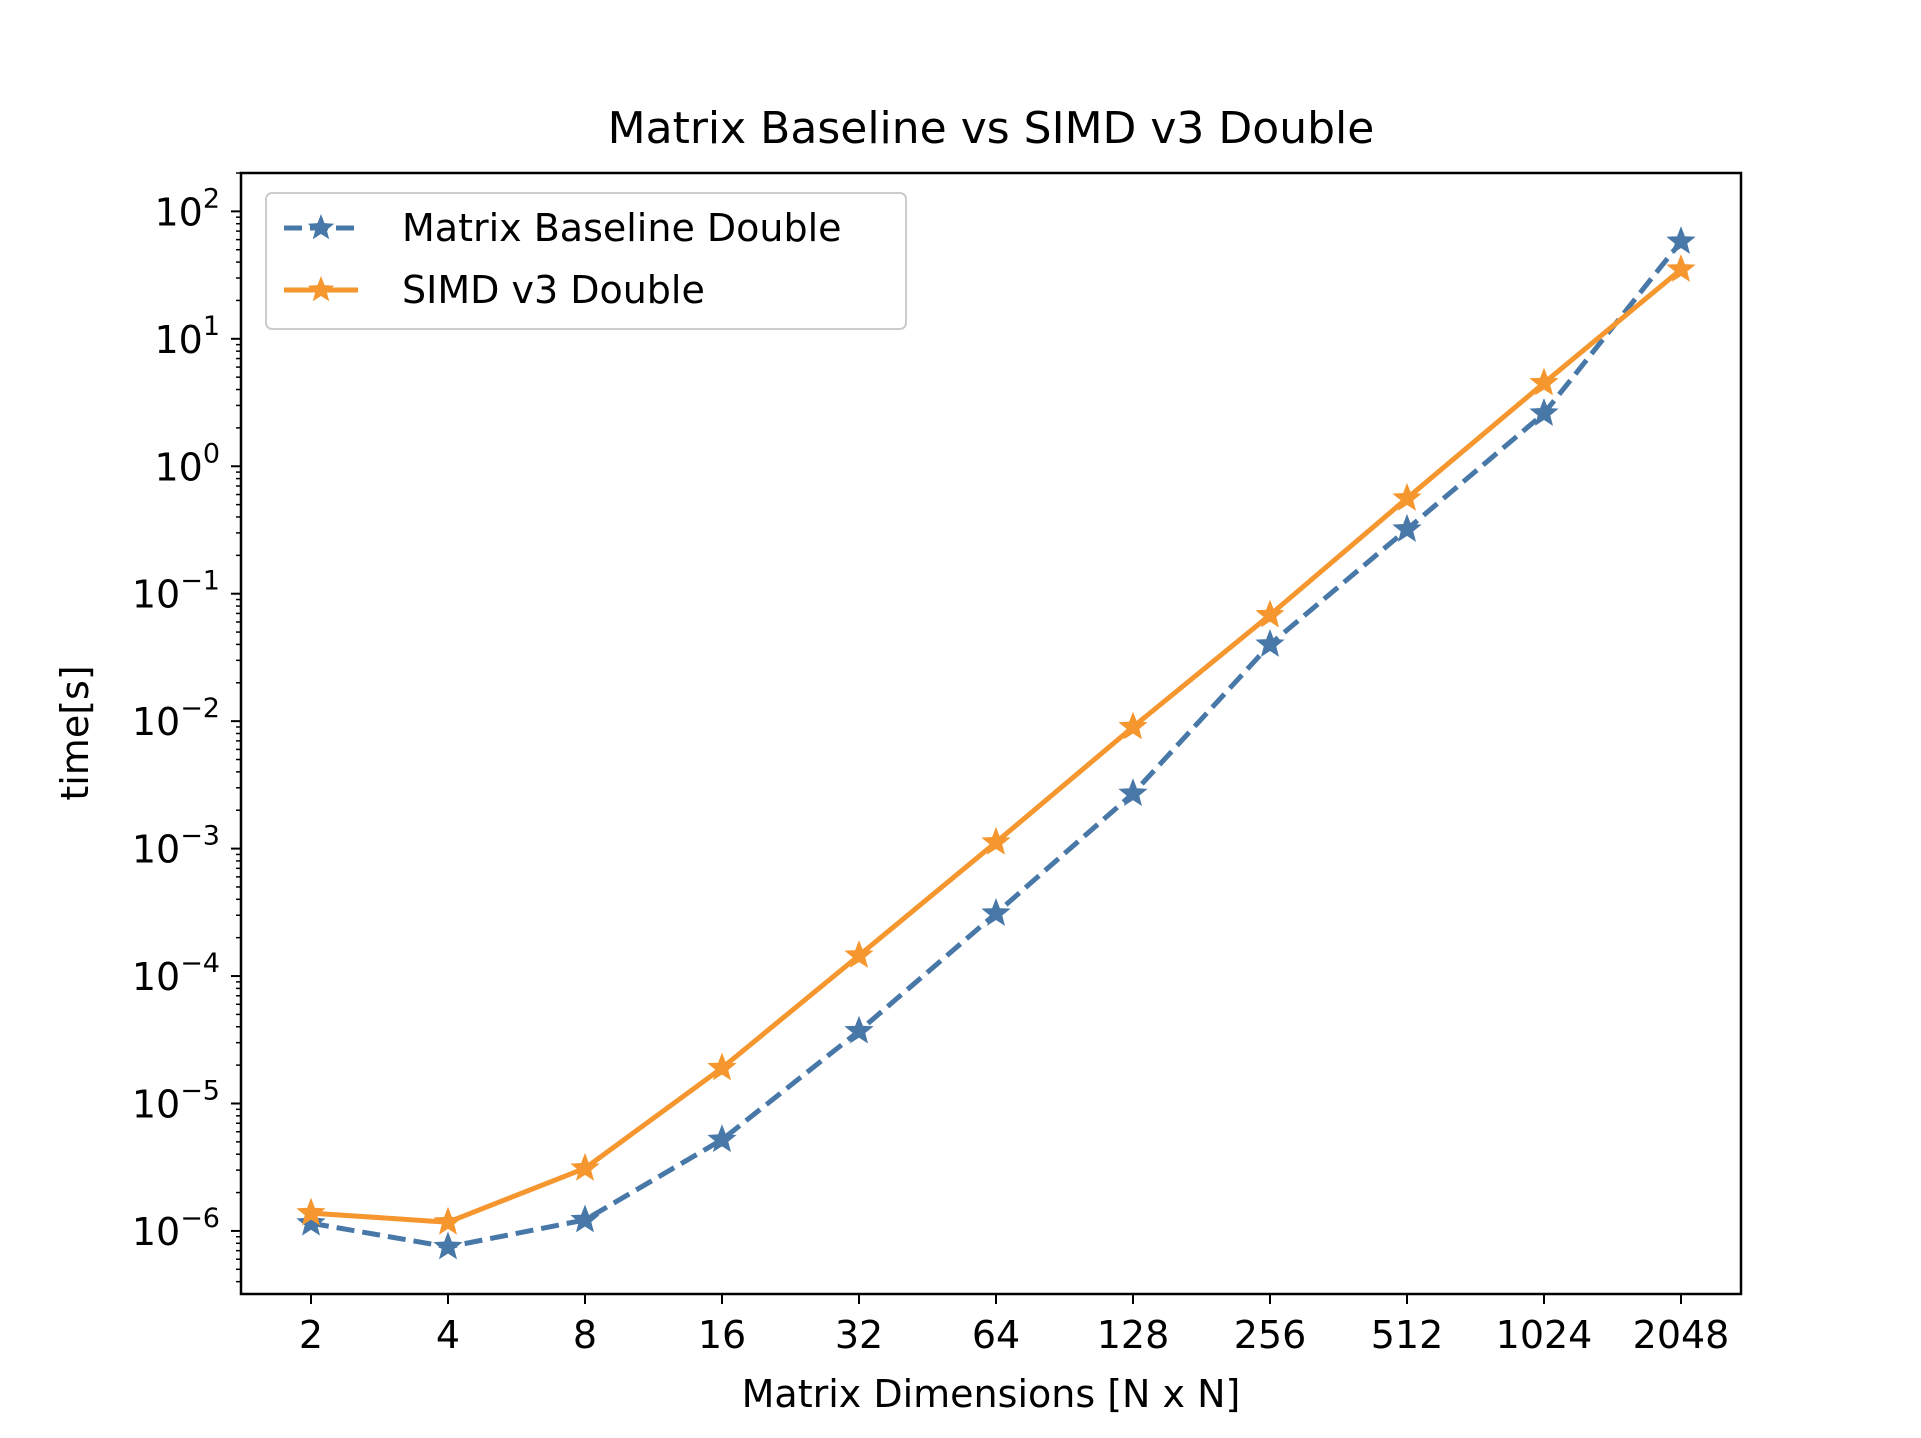 The height and width of the screenshot is (1438, 1921). Describe the element at coordinates (859, 1335) in the screenshot. I see `x-tick-label: 32` at that location.